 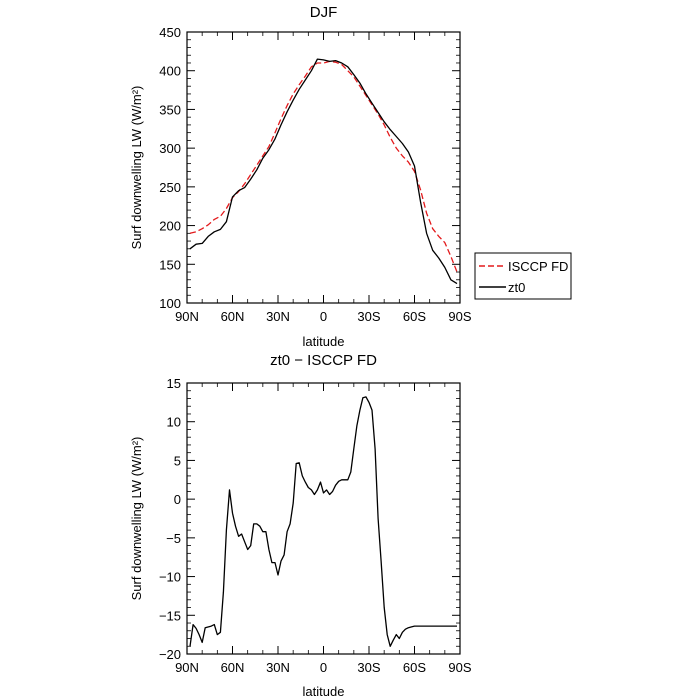 I want to click on bottom-y-tick-label: 5, so click(x=177, y=460).